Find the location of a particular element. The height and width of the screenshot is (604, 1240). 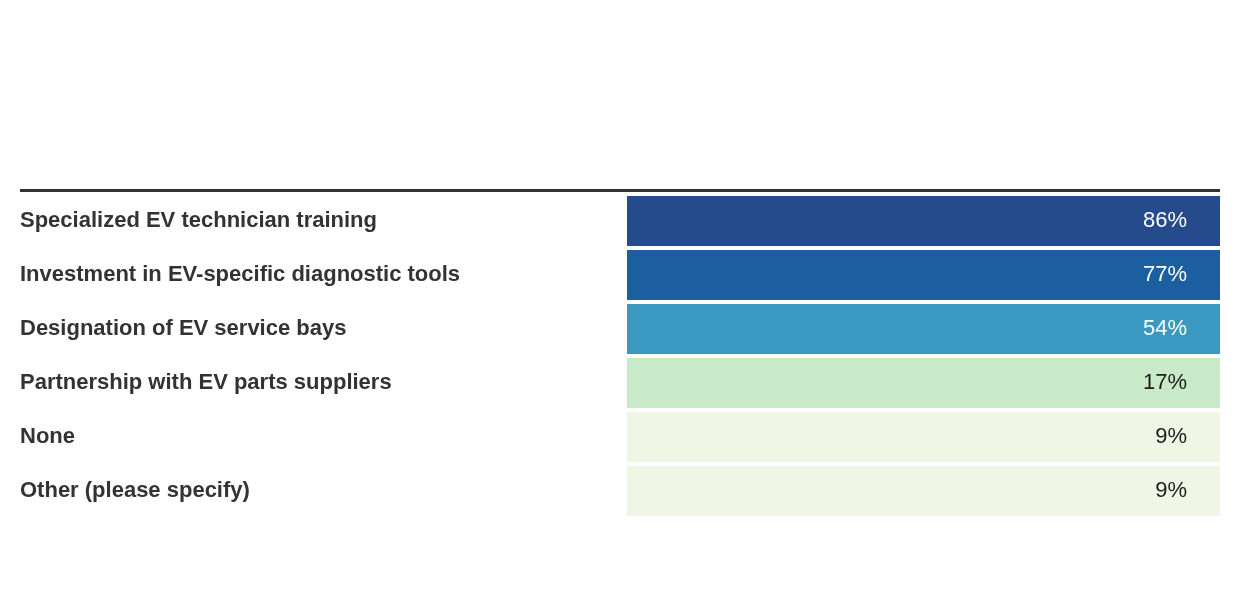

data-label: 77% is located at coordinates (1164, 274).